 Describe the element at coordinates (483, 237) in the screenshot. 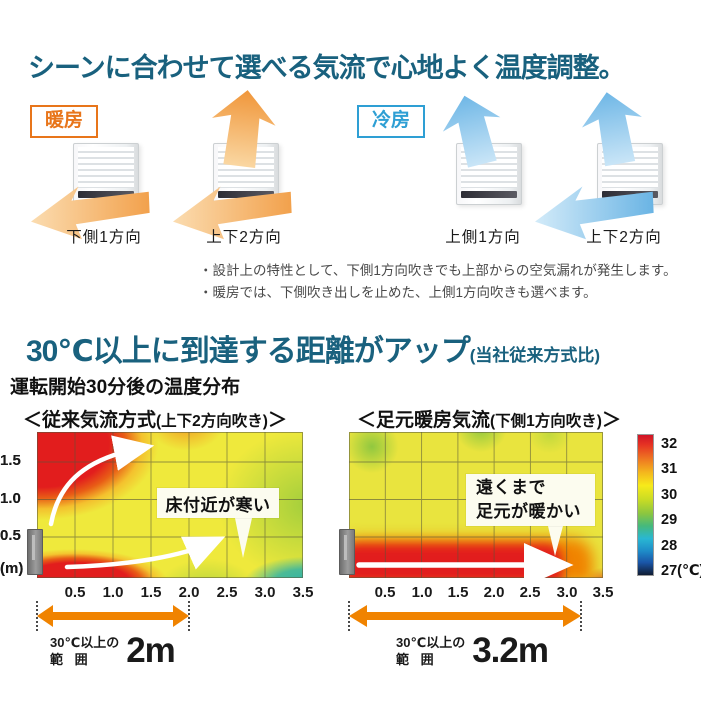

I see `mode-caption: 上側1方向` at that location.